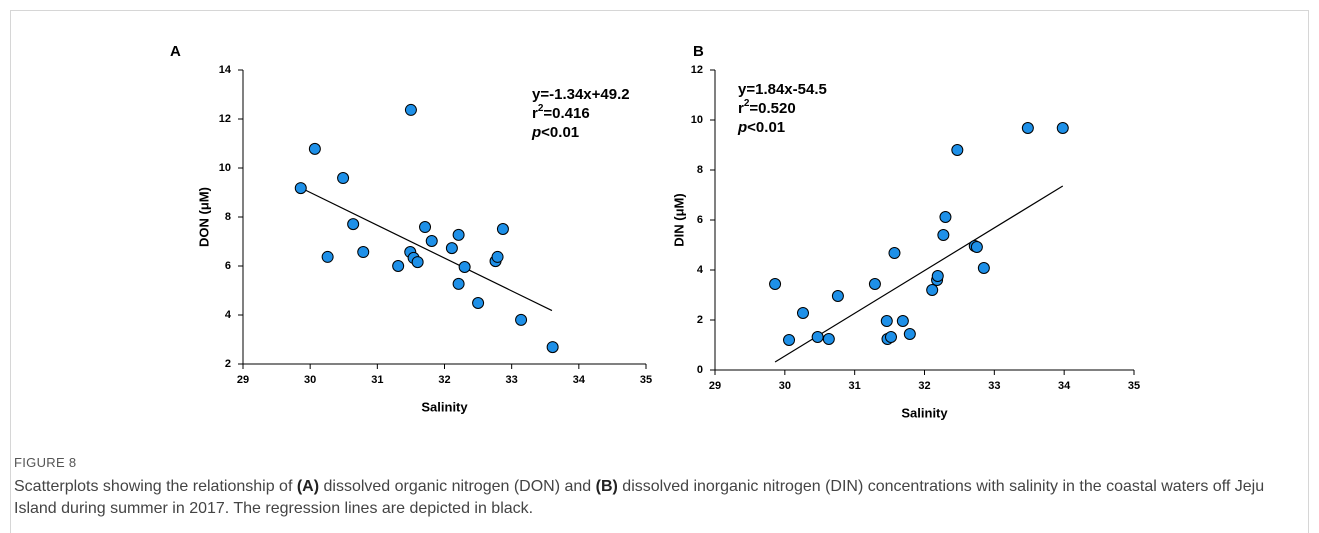  I want to click on x-tick-label: 35, so click(646, 380).